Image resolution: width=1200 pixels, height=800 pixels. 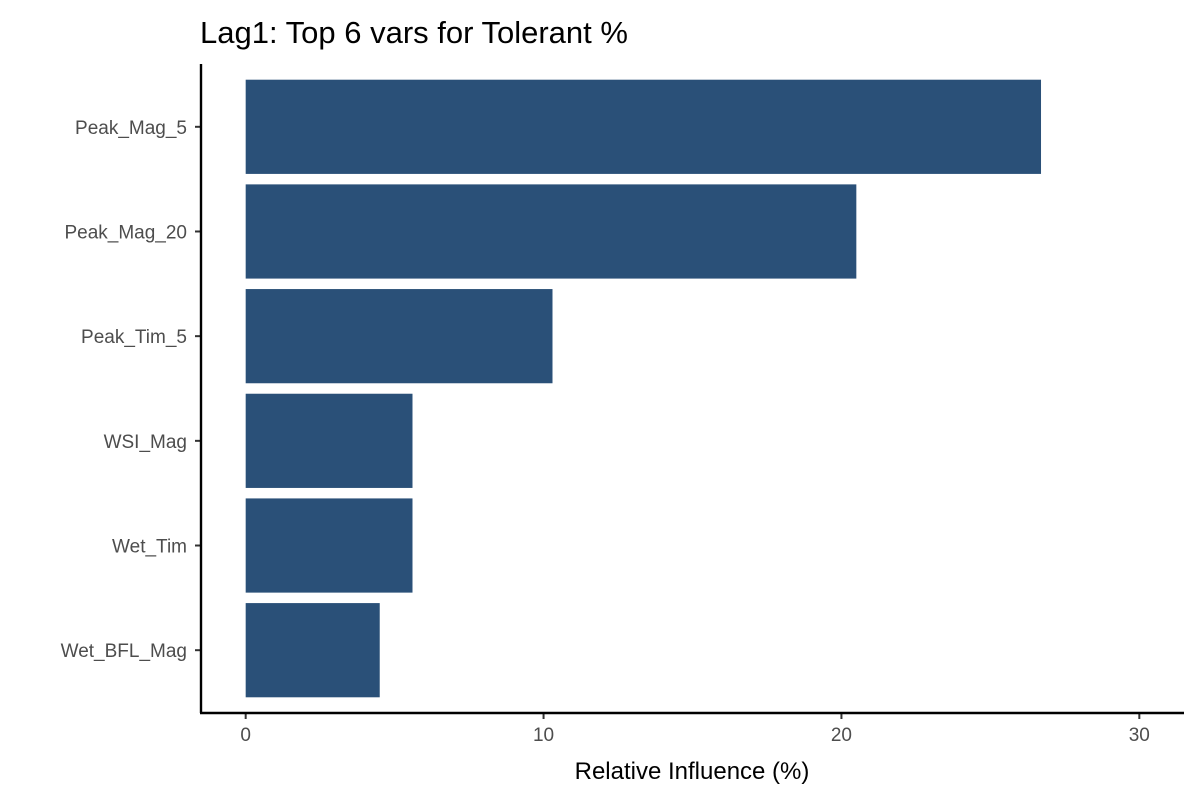 I want to click on x-tick-label: 10, so click(x=543, y=735).